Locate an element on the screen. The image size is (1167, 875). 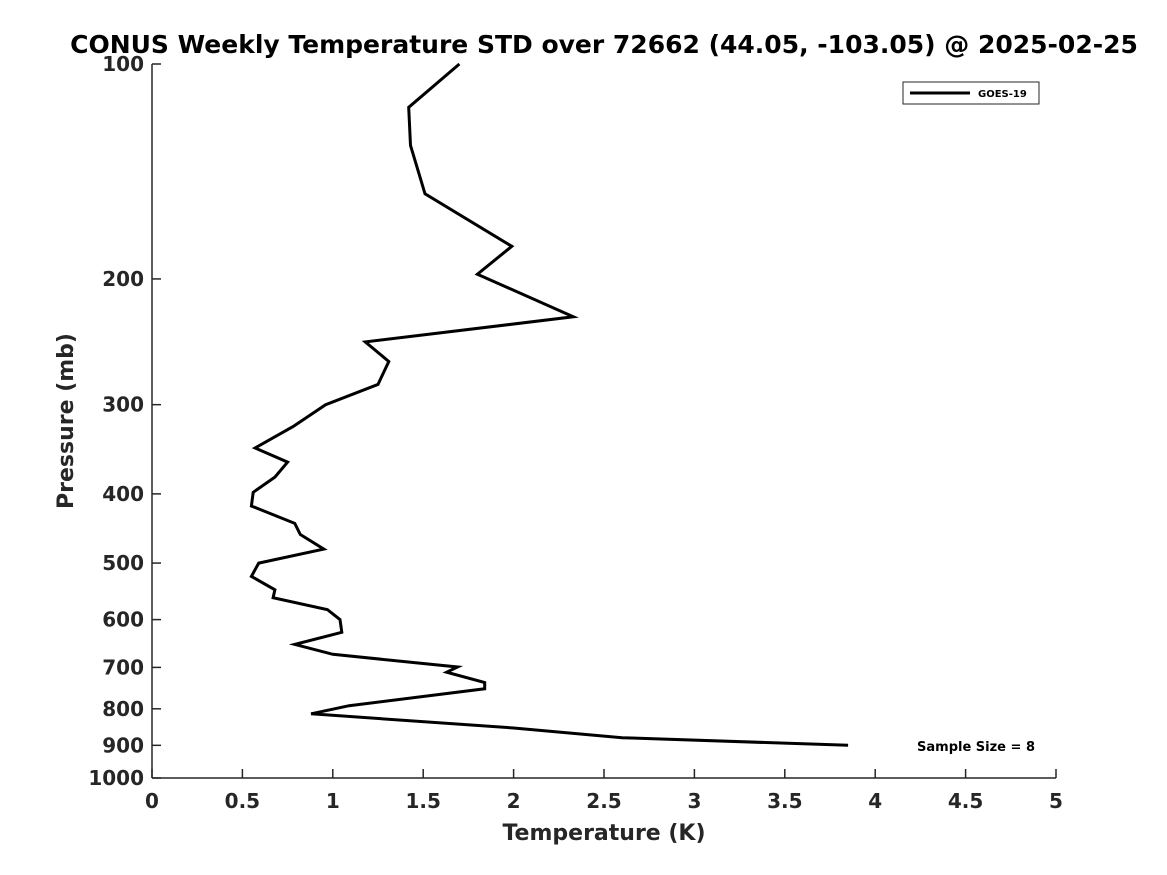
y-tick-label: 600 is located at coordinates (123, 620).